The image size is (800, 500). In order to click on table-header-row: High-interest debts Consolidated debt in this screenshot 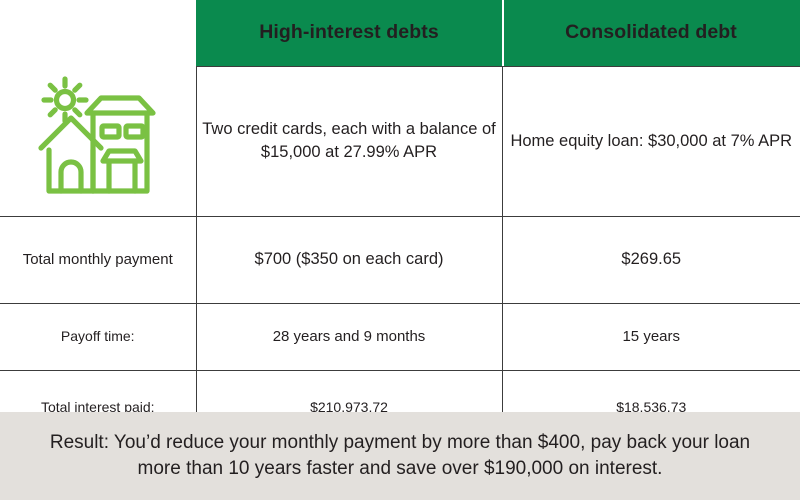, I will do `click(400, 33)`.